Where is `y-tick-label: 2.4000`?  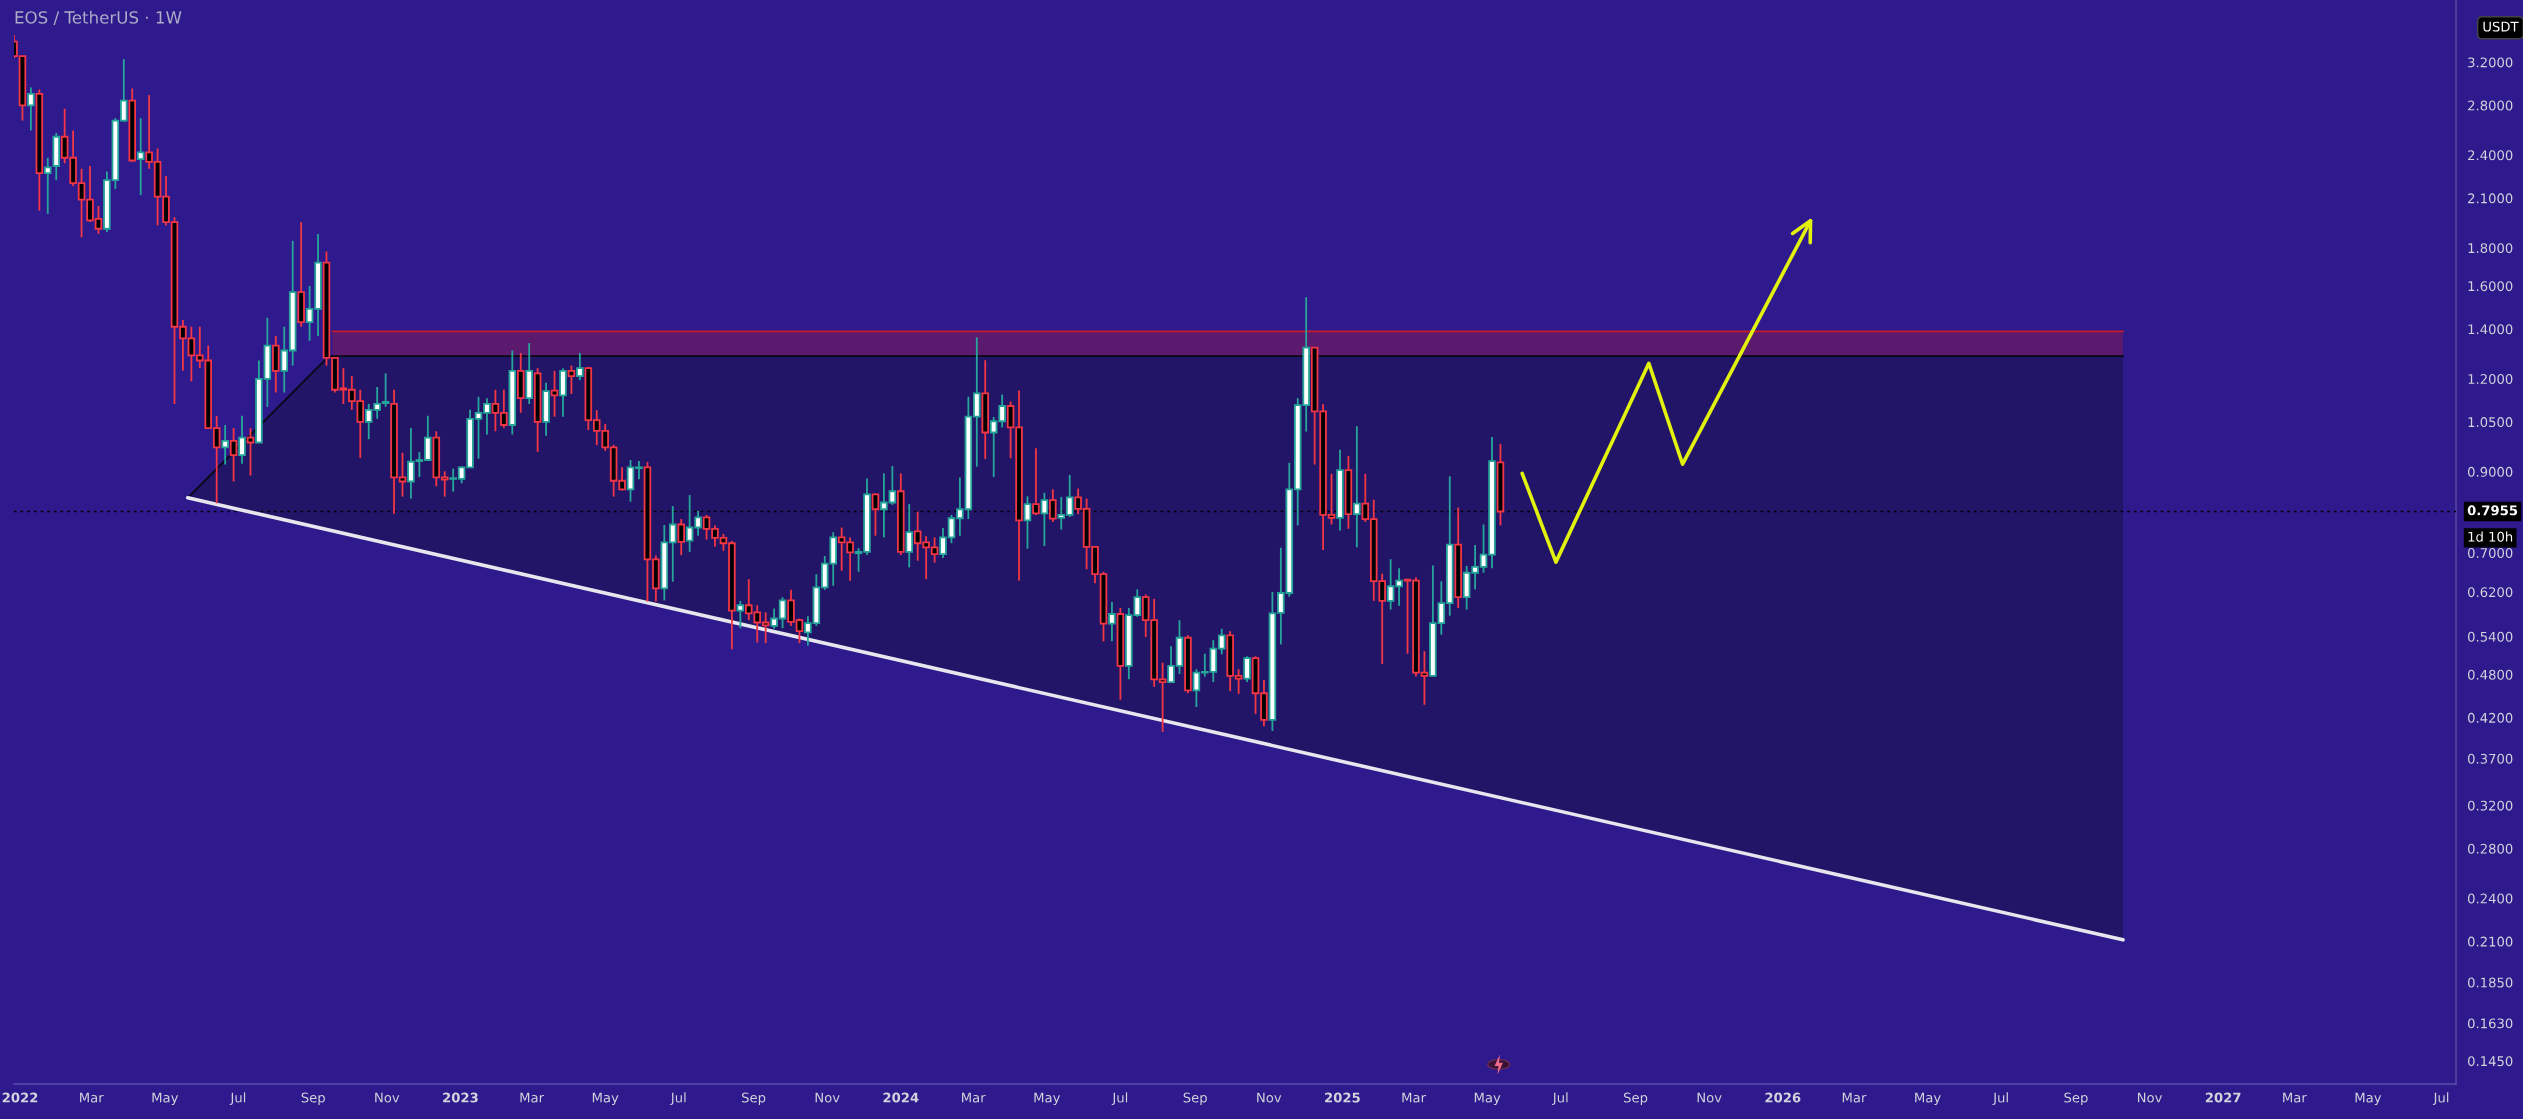 y-tick-label: 2.4000 is located at coordinates (2490, 155).